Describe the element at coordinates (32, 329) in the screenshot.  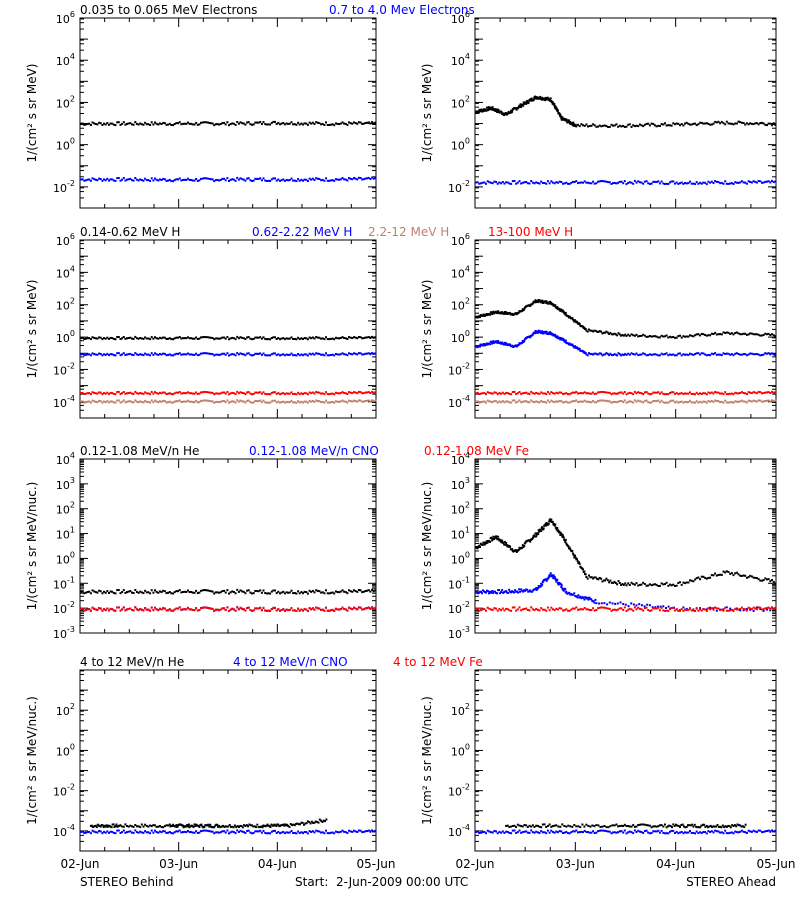
I see `y-axis-label: 1/(cm² s sr MeV)` at that location.